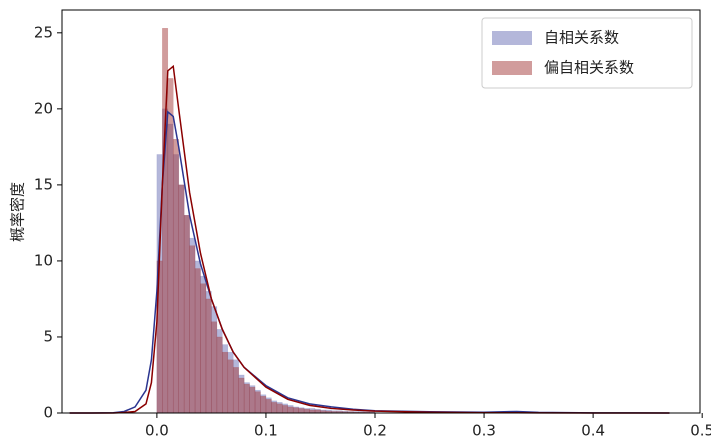  Describe the element at coordinates (593, 431) in the screenshot. I see `x-tick-label: 0.4` at that location.